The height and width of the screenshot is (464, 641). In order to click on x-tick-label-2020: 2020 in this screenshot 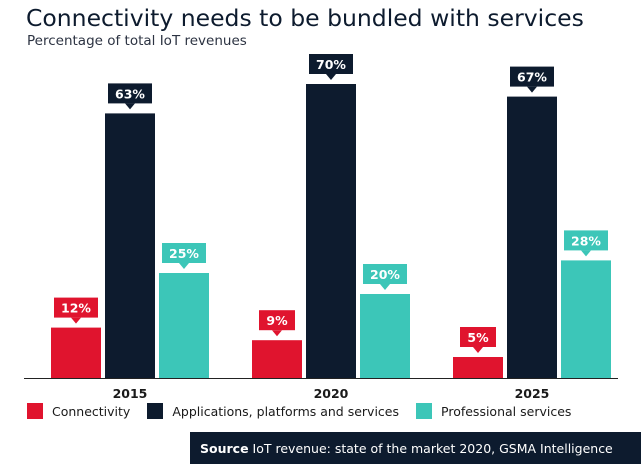, I will do `click(331, 393)`.